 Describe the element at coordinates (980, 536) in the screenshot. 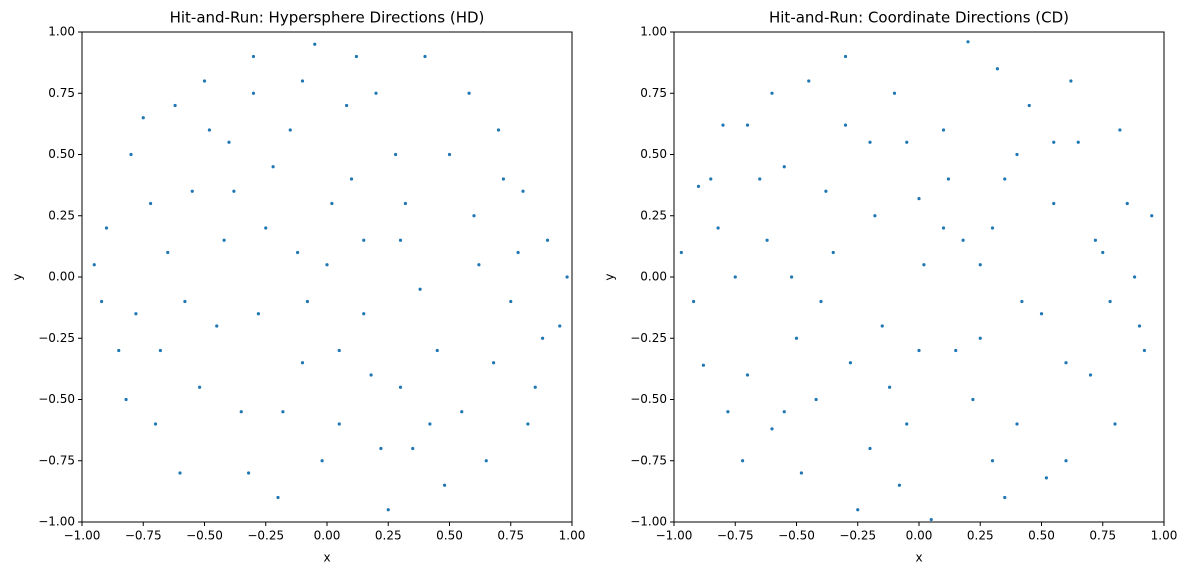

I see `x-tick-label: 0.25` at that location.